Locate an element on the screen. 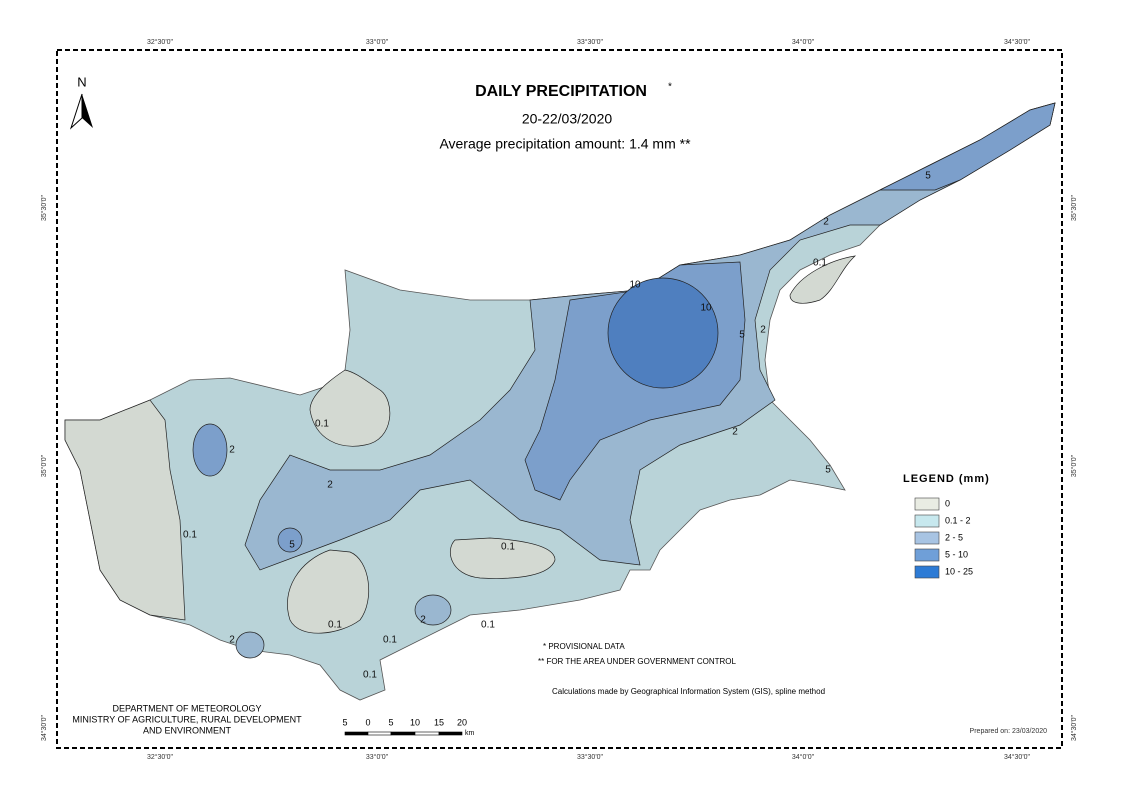 The image size is (1122, 799). scale-label: 20 is located at coordinates (462, 722).